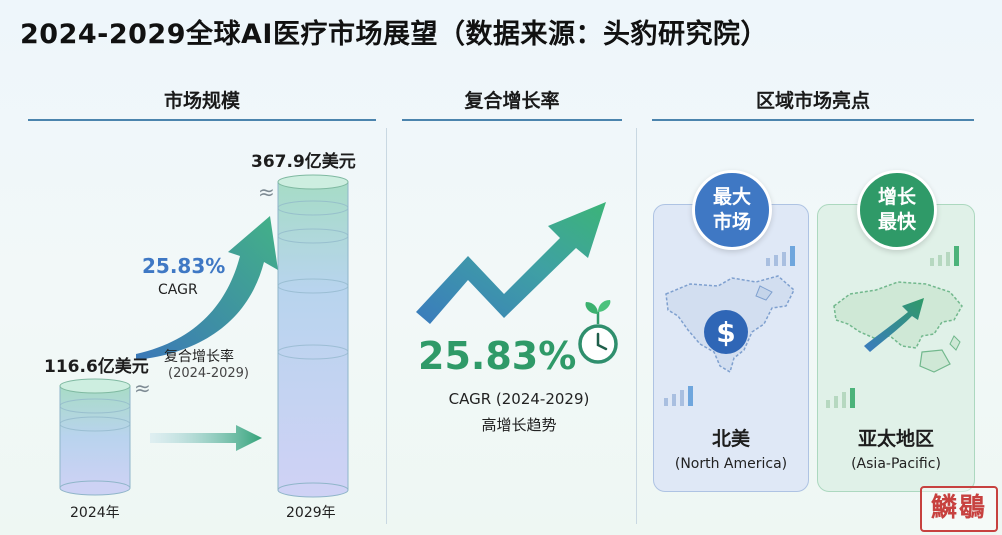 The width and height of the screenshot is (1002, 535). I want to click on growth-arrow-curved, so click(207, 288).